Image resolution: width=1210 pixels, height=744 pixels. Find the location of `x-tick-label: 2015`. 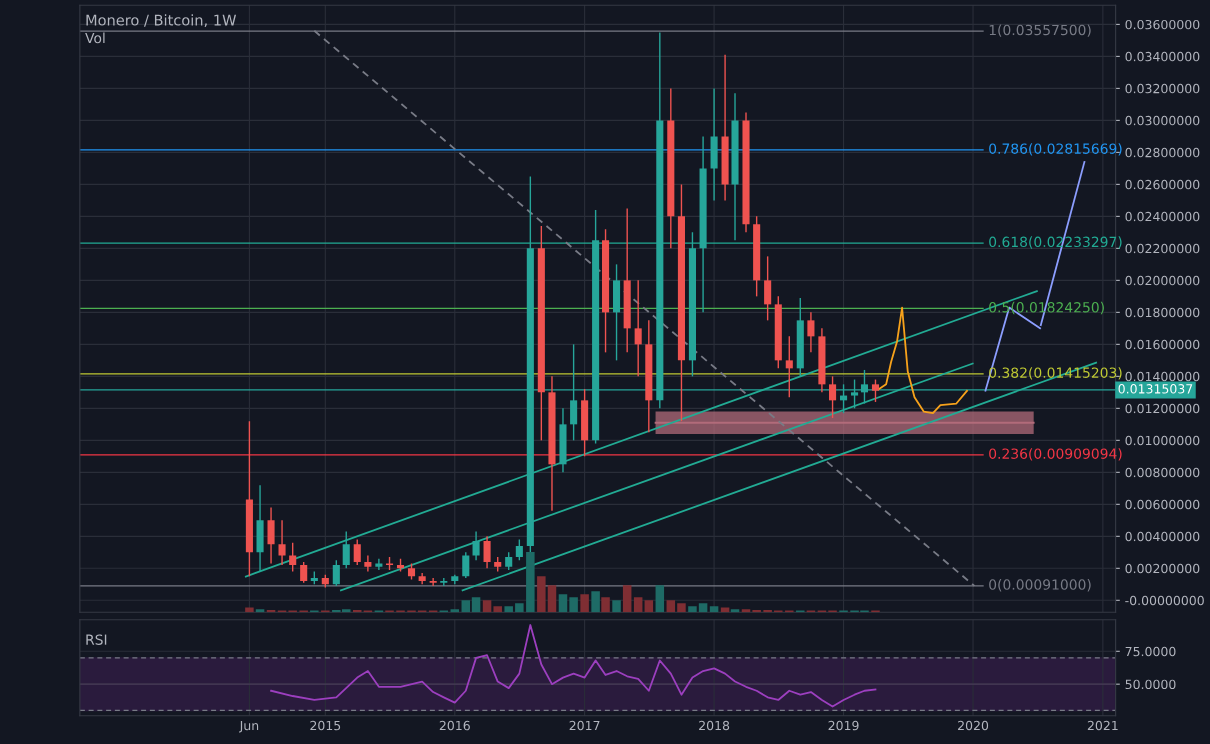

x-tick-label: 2015 is located at coordinates (325, 725).